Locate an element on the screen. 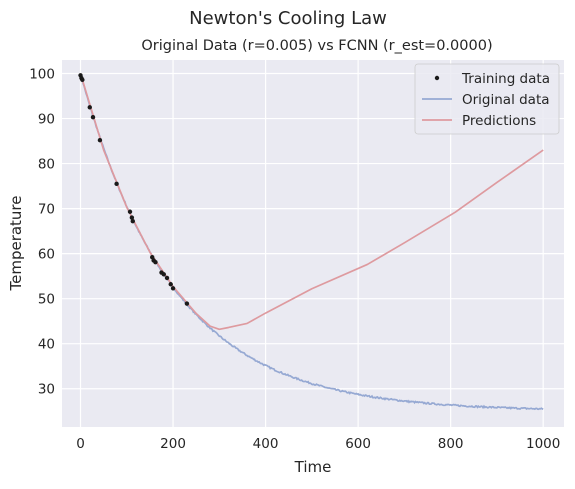 This screenshot has width=575, height=489. legend: Training data Original data Predictions is located at coordinates (487, 99).